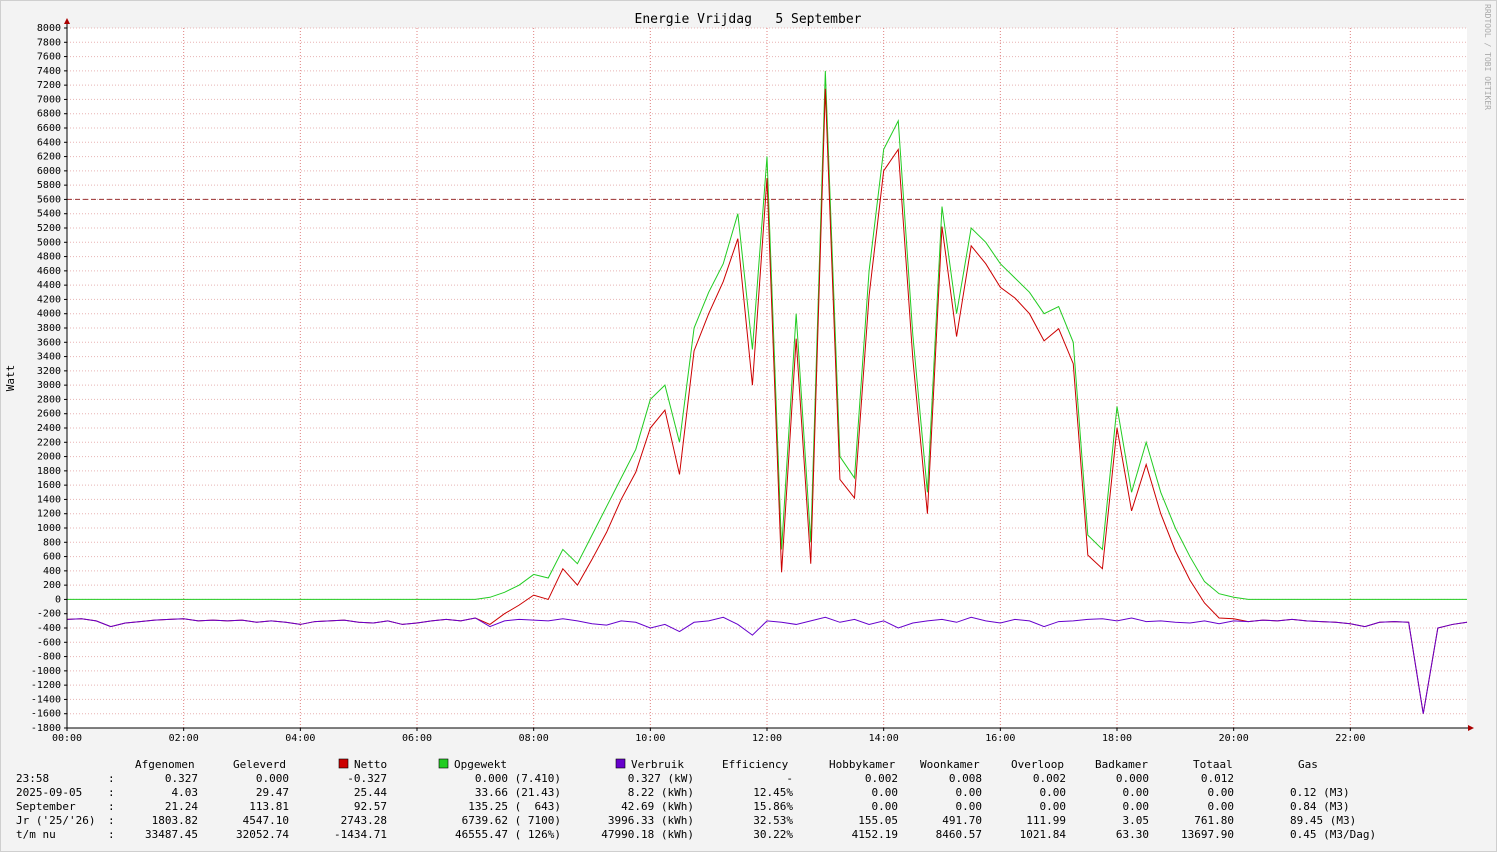 This screenshot has width=1497, height=852. What do you see at coordinates (508, 834) in the screenshot?
I see `table-cell: 46555.47 ( 126%)` at bounding box center [508, 834].